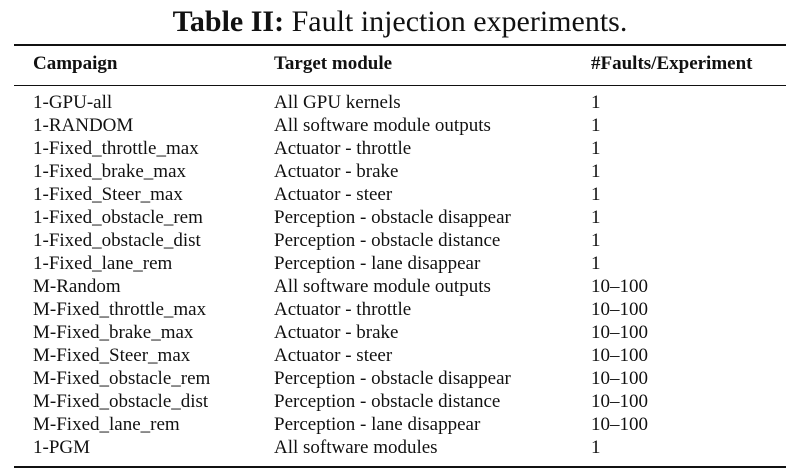 This screenshot has width=800, height=475. I want to click on table-row: 1-GPU-all All GPU kernels 1, so click(400, 102).